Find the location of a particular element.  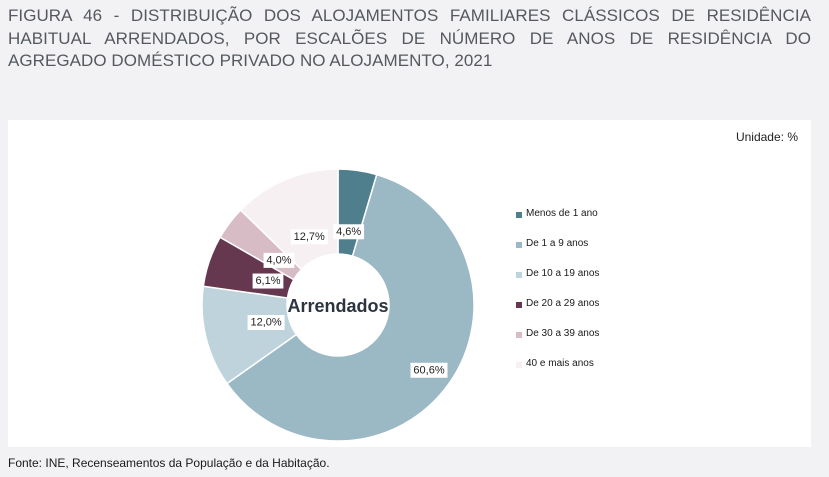

data-label-40-e-mais-anos: 12,7% is located at coordinates (309, 237).